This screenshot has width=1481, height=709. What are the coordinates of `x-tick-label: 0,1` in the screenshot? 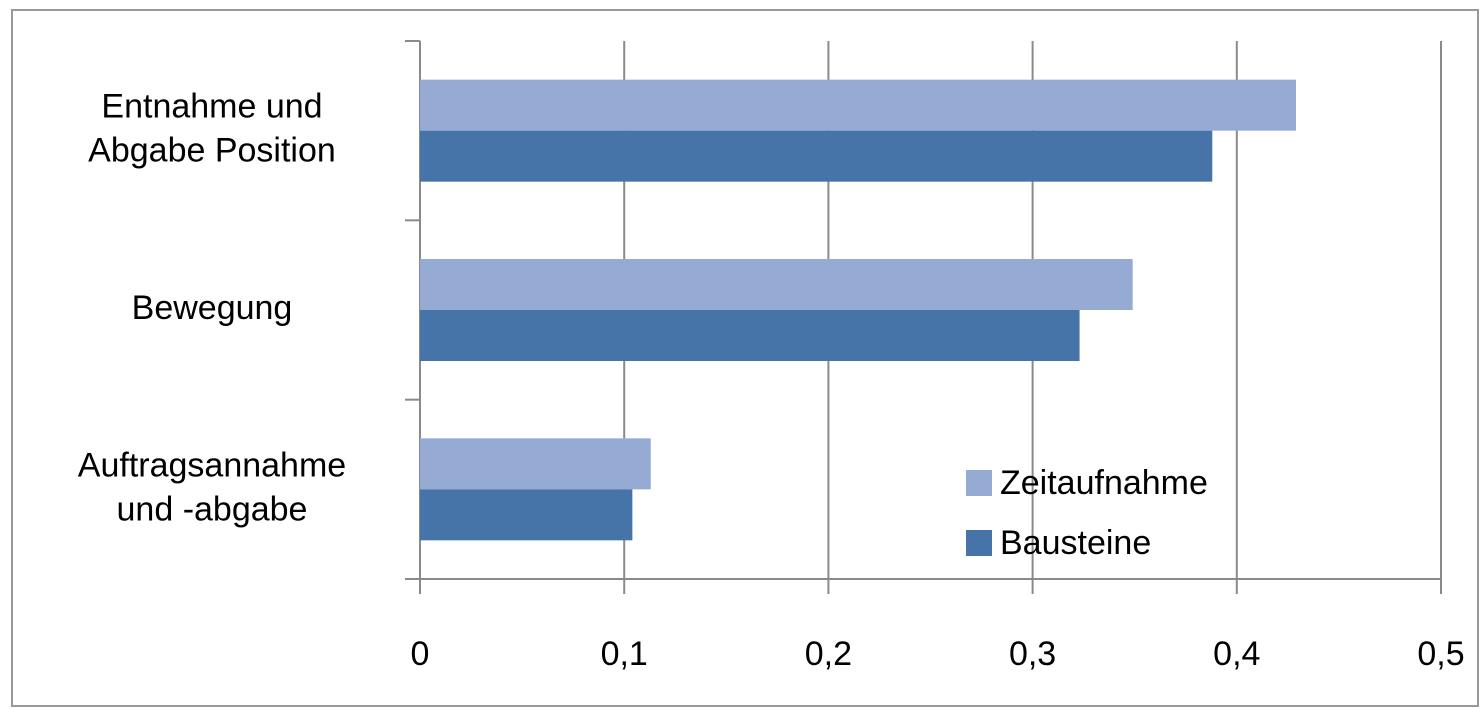 It's located at (624, 654).